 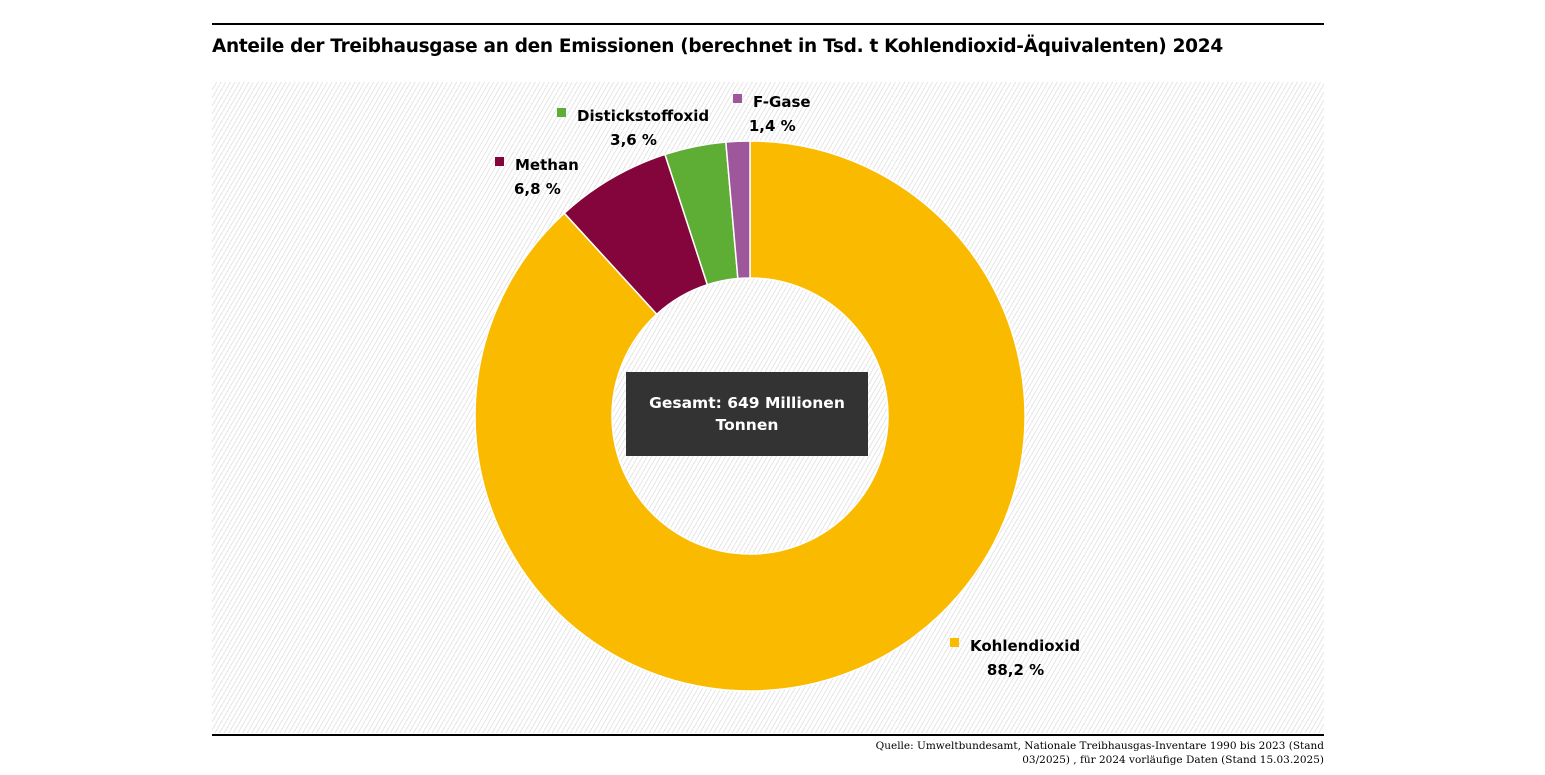 What do you see at coordinates (772, 126) in the screenshot?
I see `slice-label-value: 1,4 %` at bounding box center [772, 126].